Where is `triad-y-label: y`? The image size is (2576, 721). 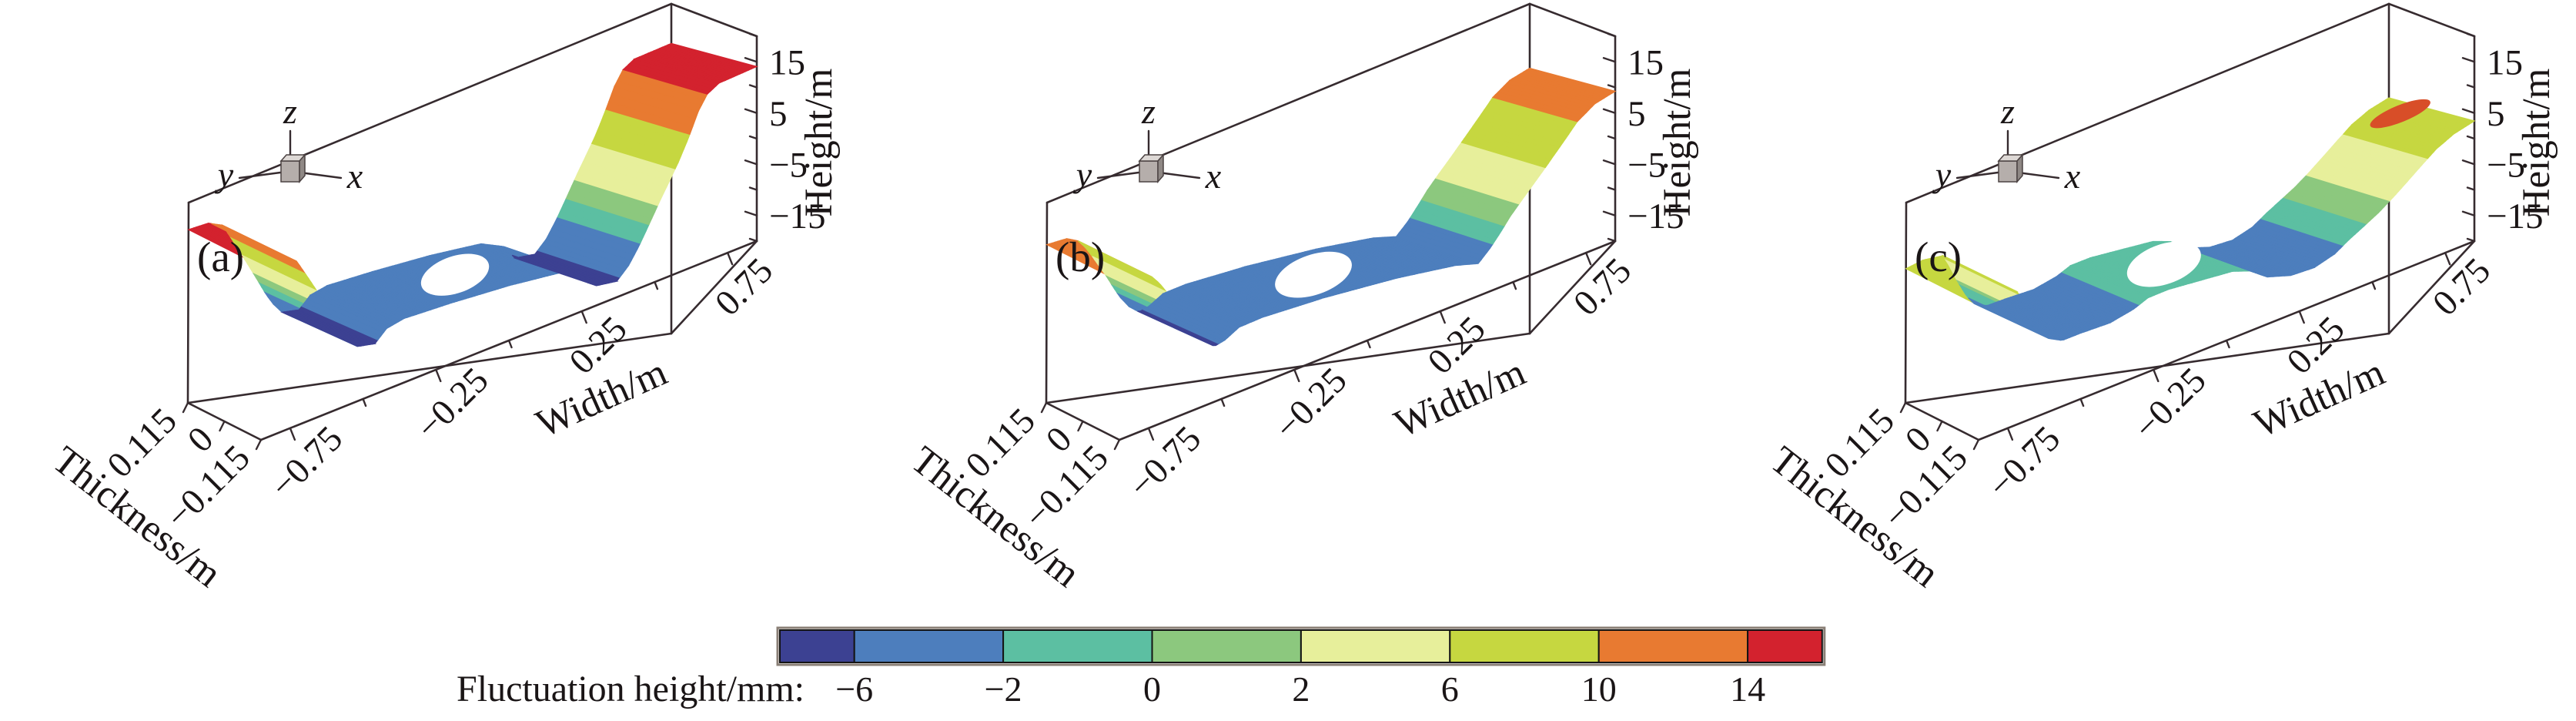 triad-y-label: y is located at coordinates (1082, 175).